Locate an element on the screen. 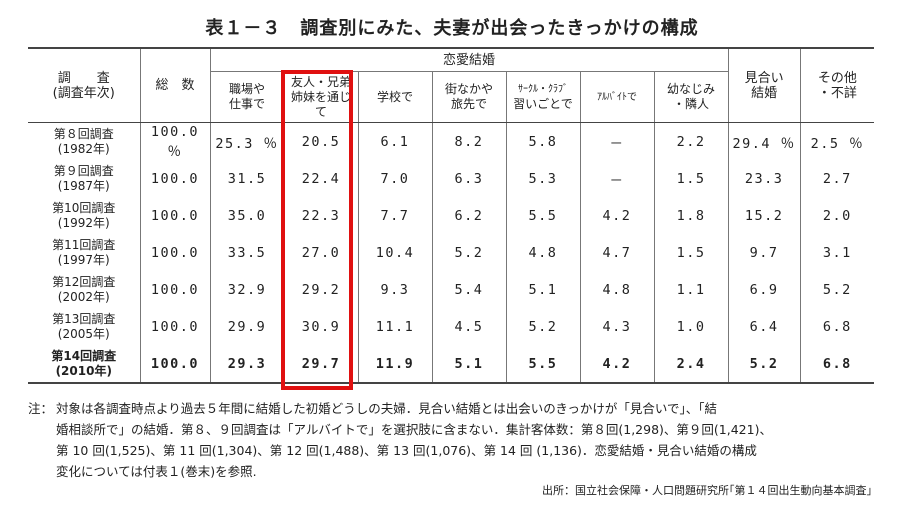  value-cell: 23.3 is located at coordinates (764, 178).